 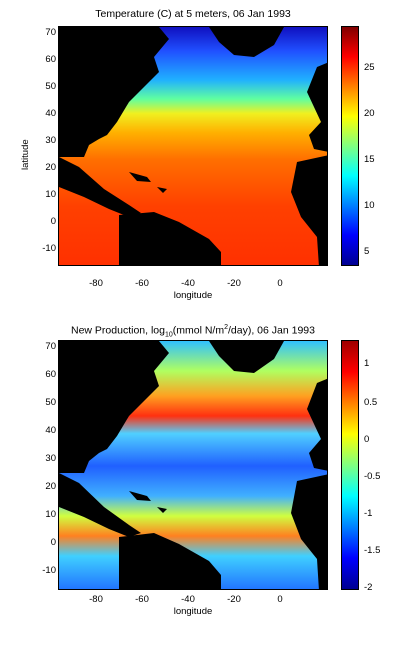 What do you see at coordinates (369, 67) in the screenshot?
I see `colorbar-tick-label: 25` at bounding box center [369, 67].